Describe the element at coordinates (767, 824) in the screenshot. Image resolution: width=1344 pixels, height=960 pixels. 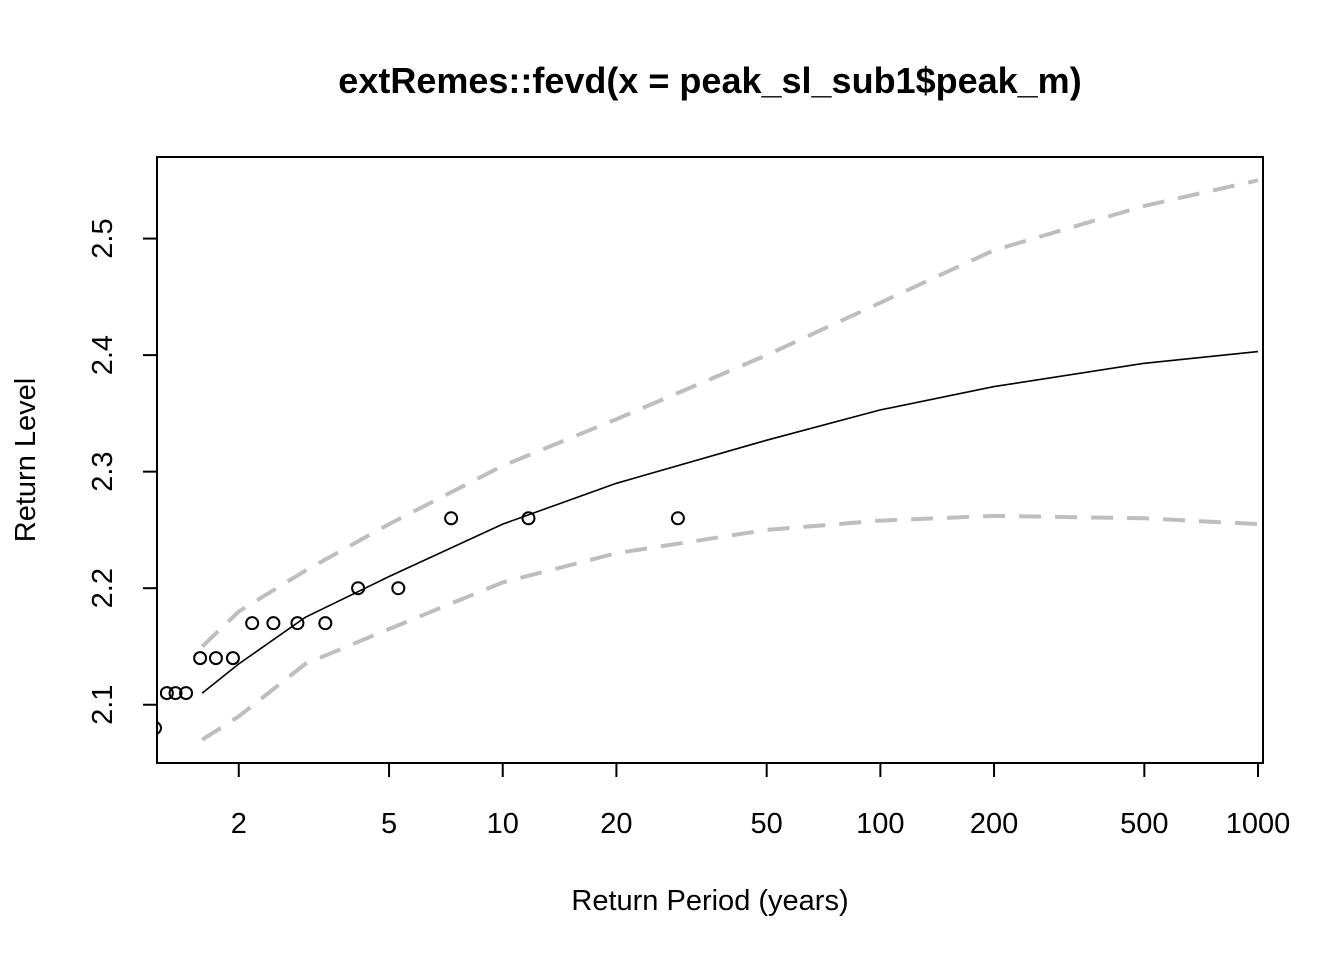
I see `x-tick-label: 50` at that location.